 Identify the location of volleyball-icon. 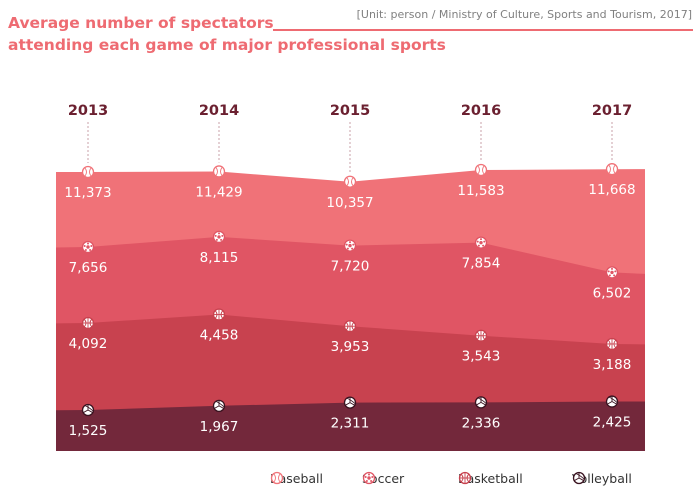
(579, 478).